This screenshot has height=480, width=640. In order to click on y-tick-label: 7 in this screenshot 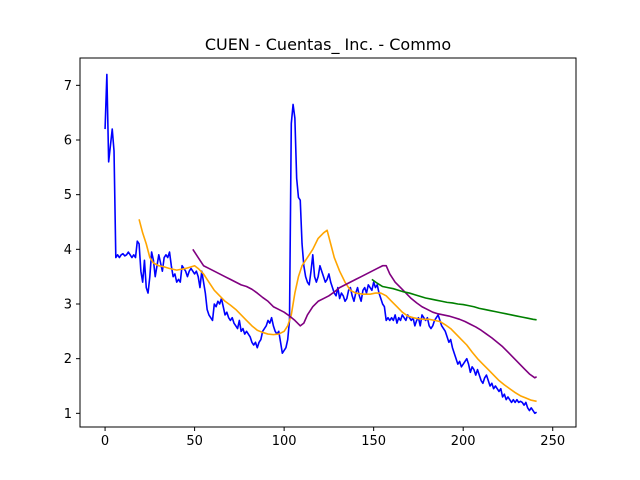, I will do `click(68, 86)`.